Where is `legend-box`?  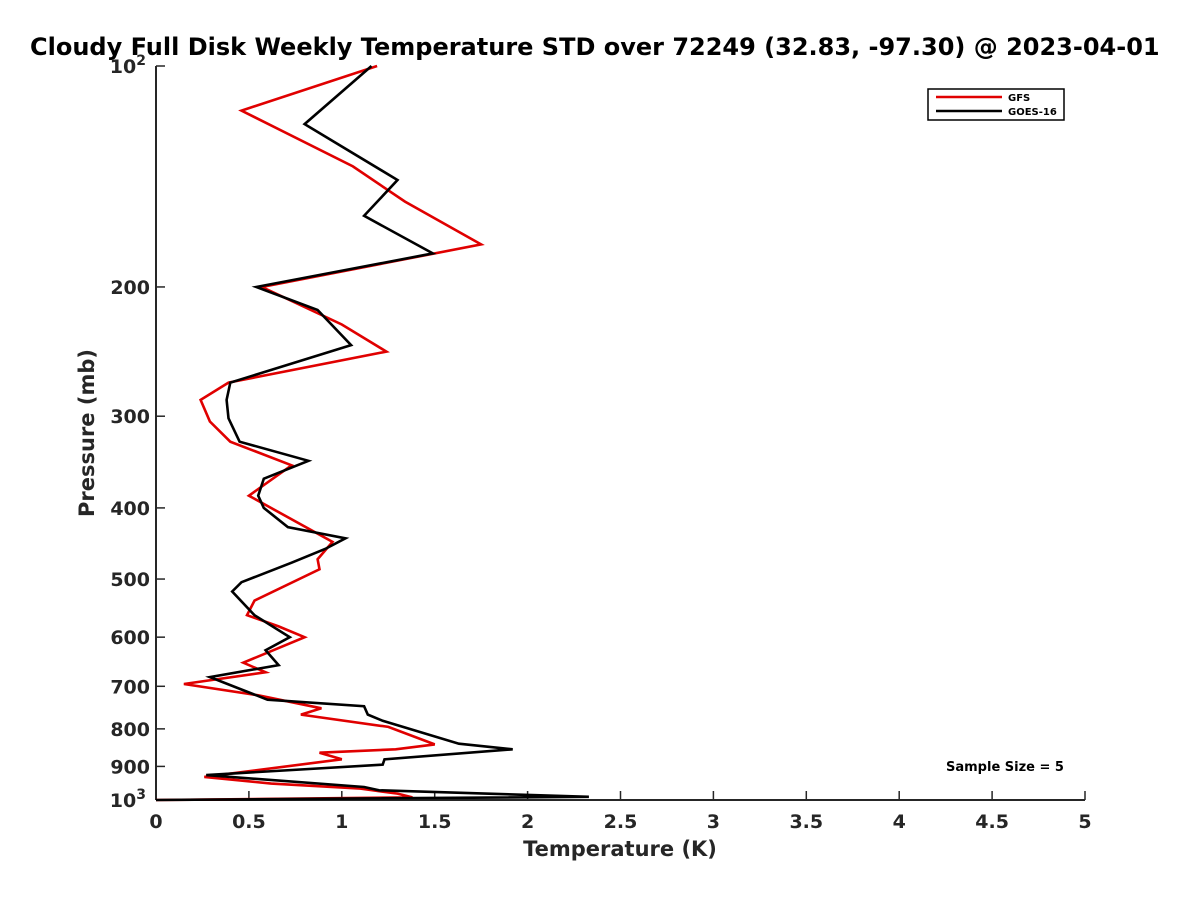 legend-box is located at coordinates (996, 104).